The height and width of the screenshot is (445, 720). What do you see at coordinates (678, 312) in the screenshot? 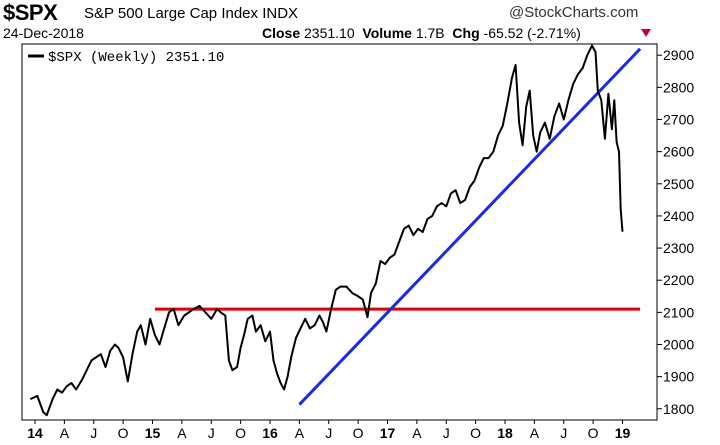
I see `y-tick-label: 2100` at bounding box center [678, 312].